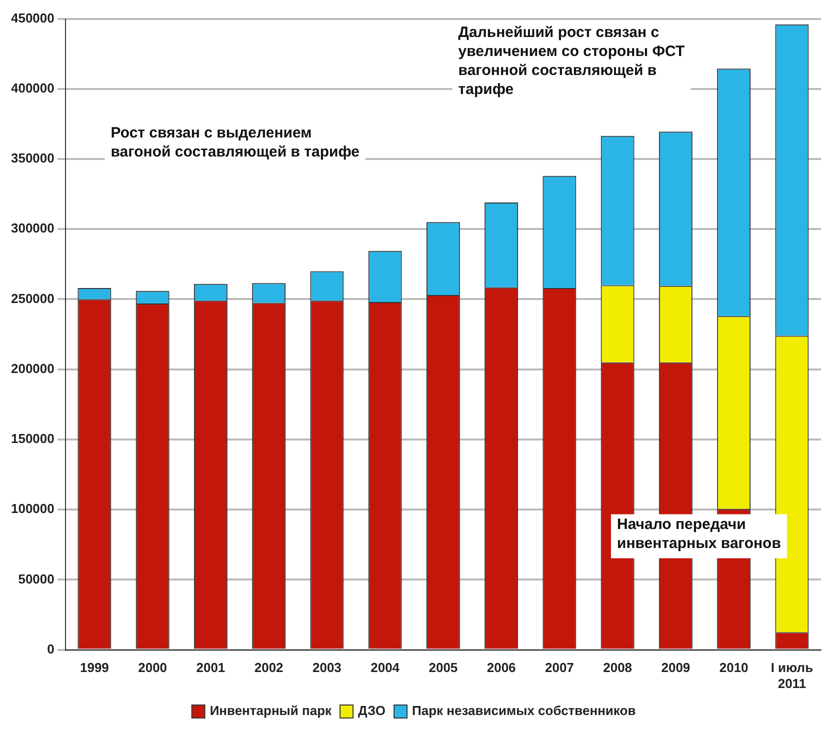 This screenshot has width=839, height=742. Describe the element at coordinates (32, 18) in the screenshot. I see `y-tick-label: 450000` at that location.